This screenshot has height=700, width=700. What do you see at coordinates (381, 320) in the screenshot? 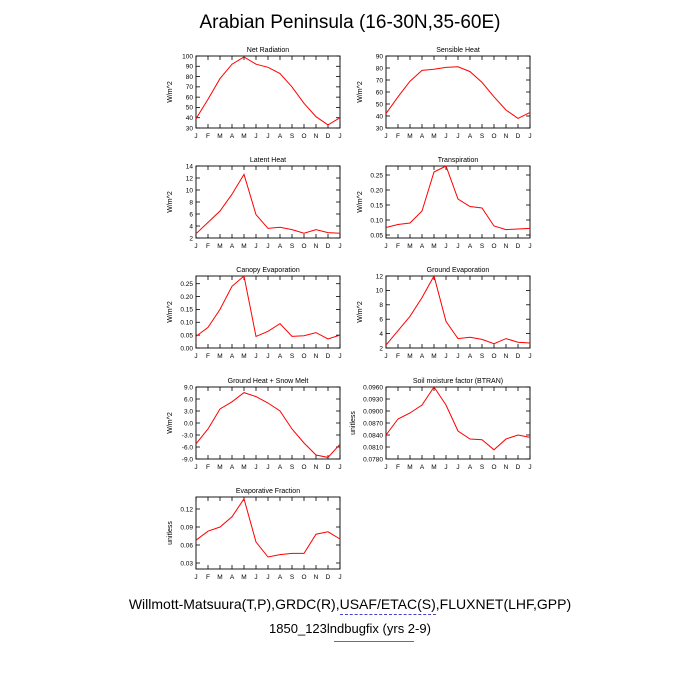
I see `y-tick-label: 6` at bounding box center [381, 320].